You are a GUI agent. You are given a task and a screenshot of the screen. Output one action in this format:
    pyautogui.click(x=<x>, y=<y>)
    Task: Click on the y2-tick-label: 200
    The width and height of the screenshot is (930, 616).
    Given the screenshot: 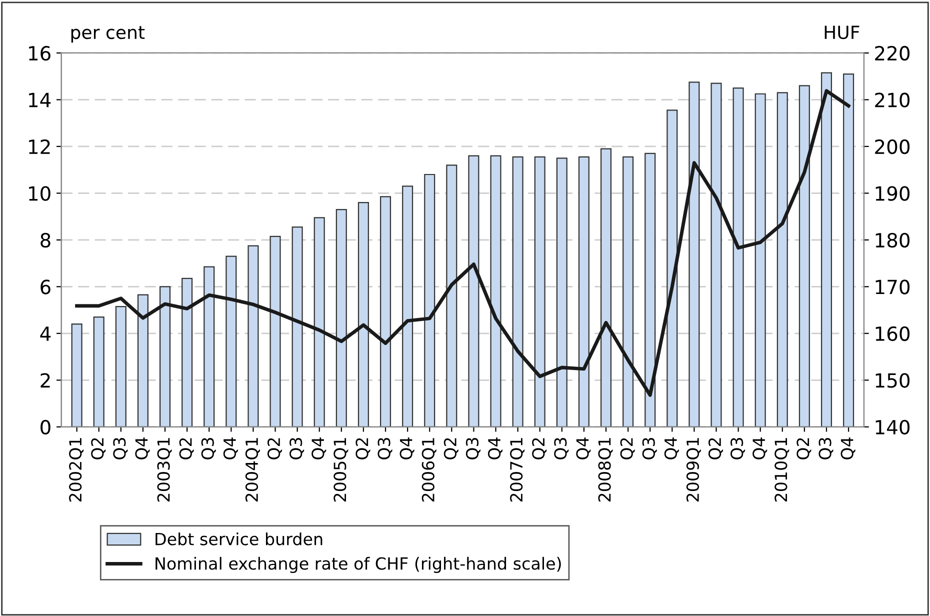 What is the action you would take?
    pyautogui.click(x=892, y=146)
    